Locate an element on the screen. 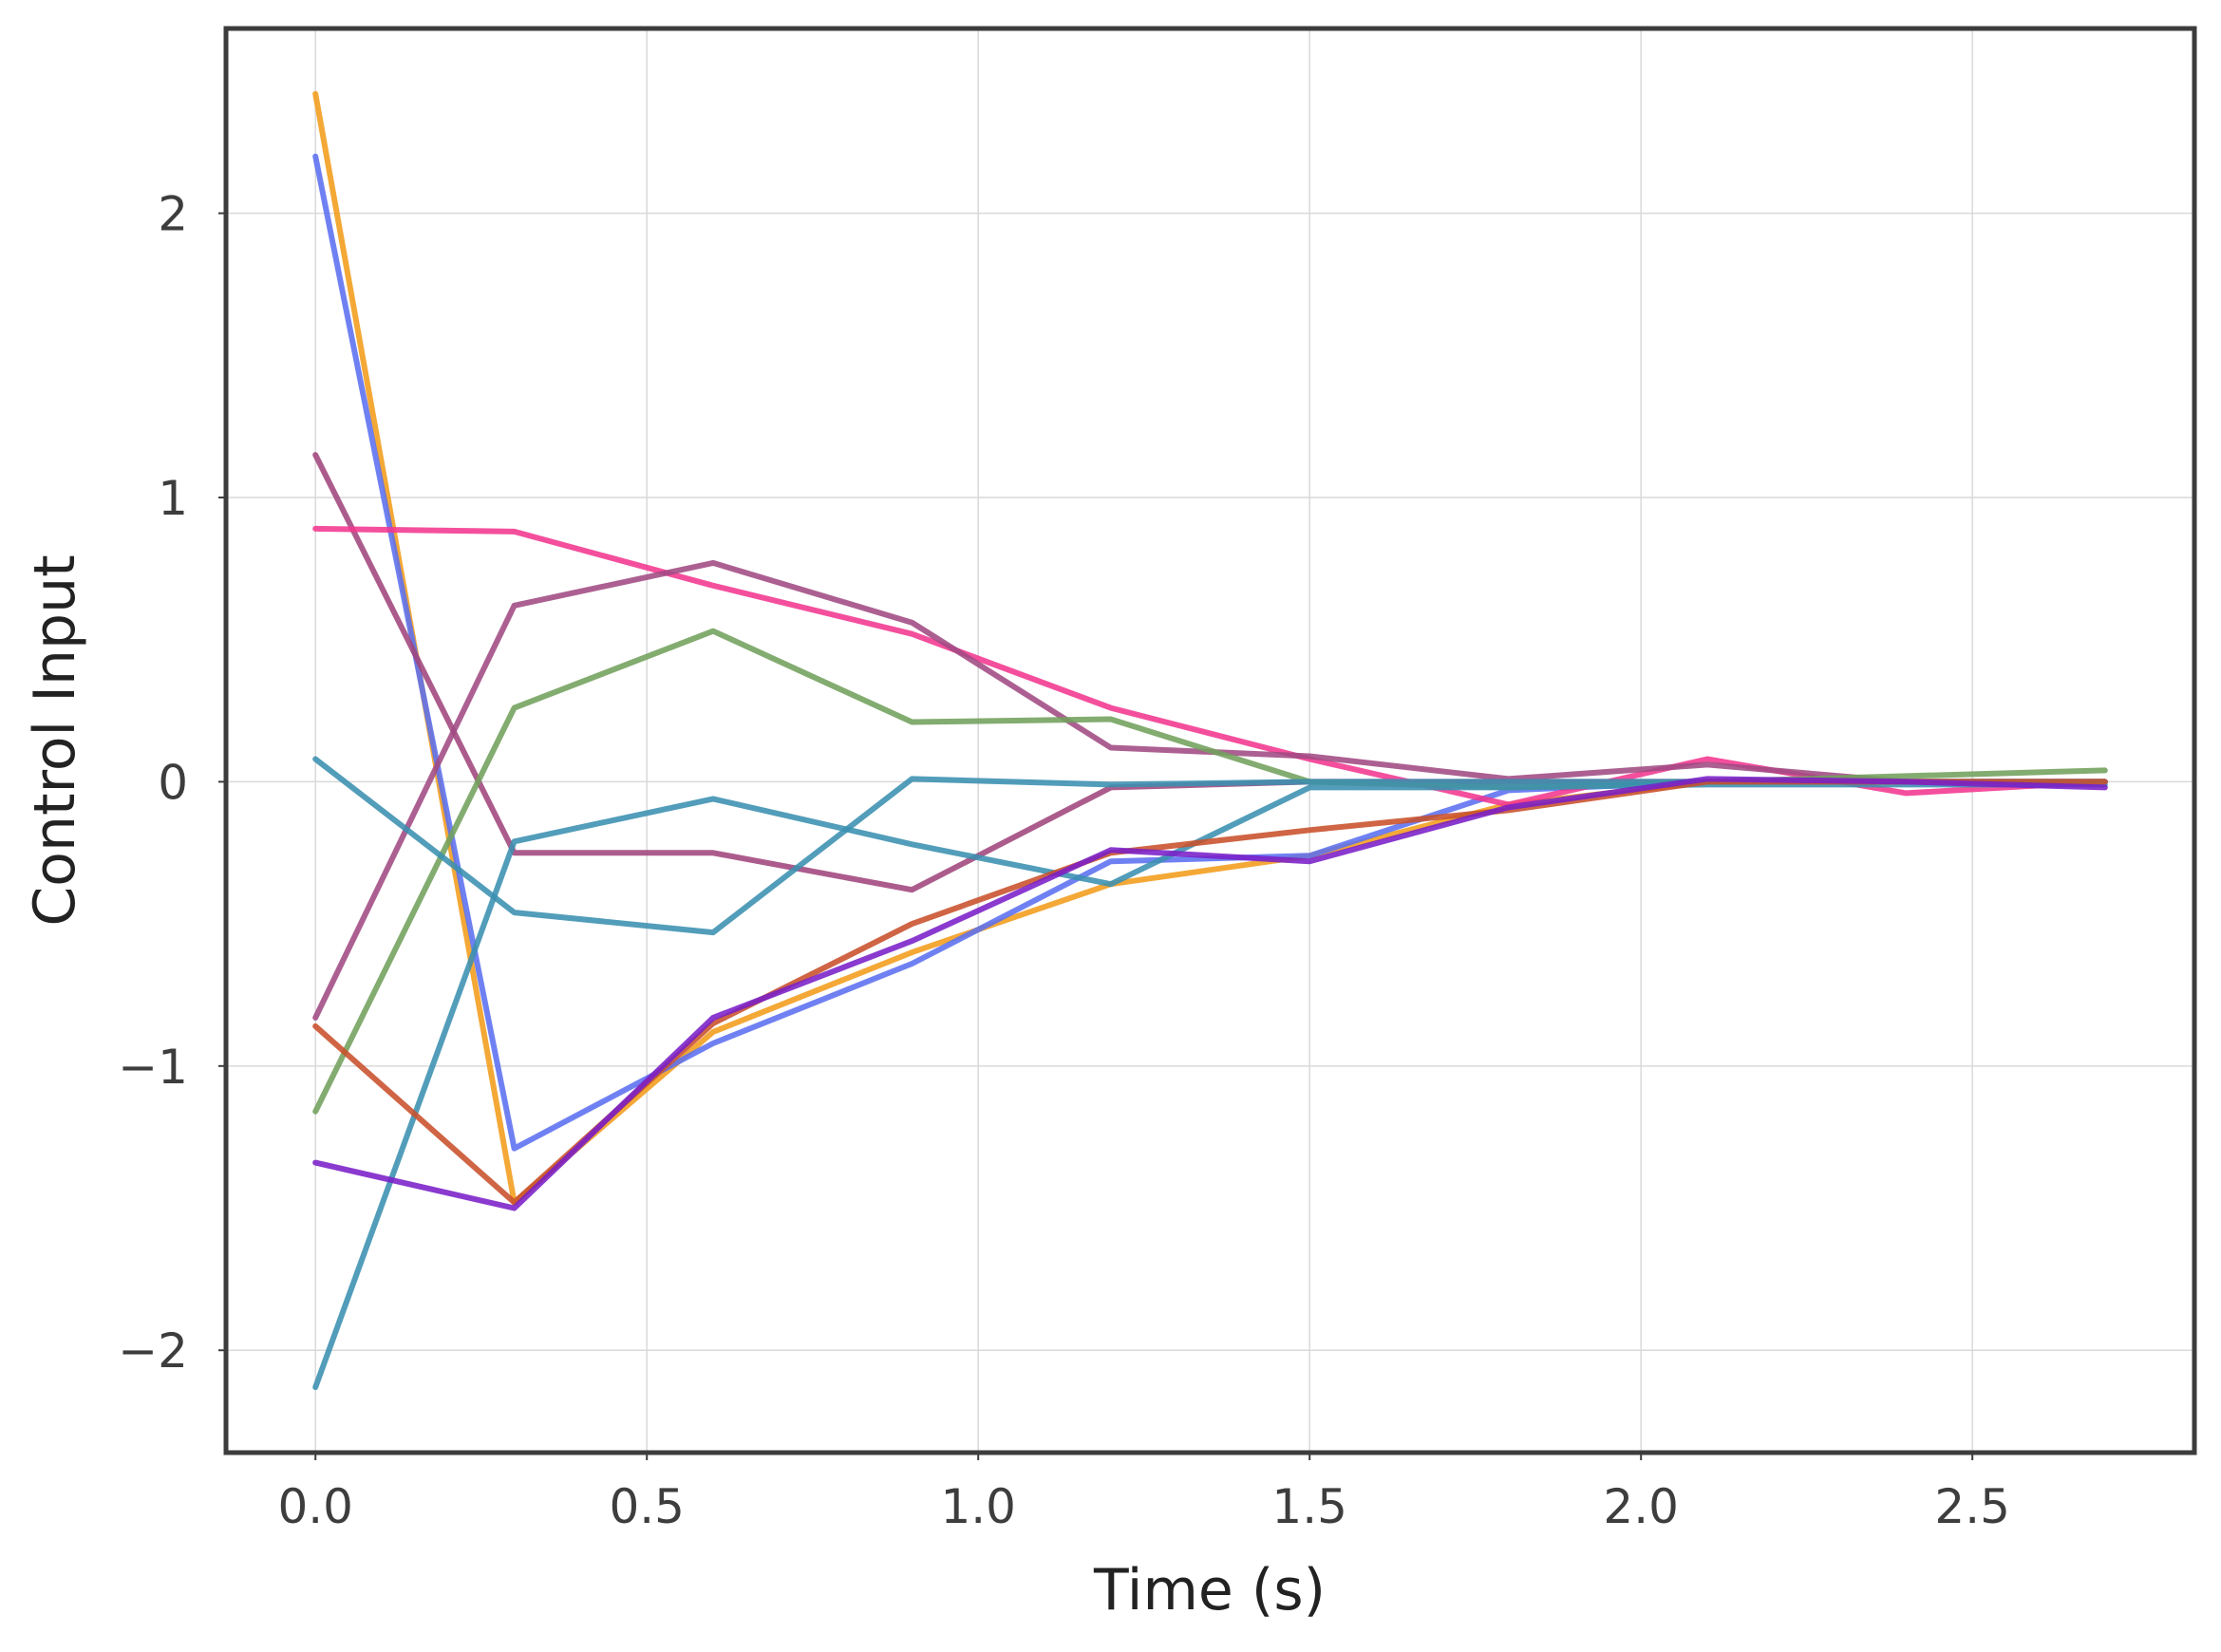 Image resolution: width=2221 pixels, height=1652 pixels. y-tick-label: −1 is located at coordinates (153, 1067).